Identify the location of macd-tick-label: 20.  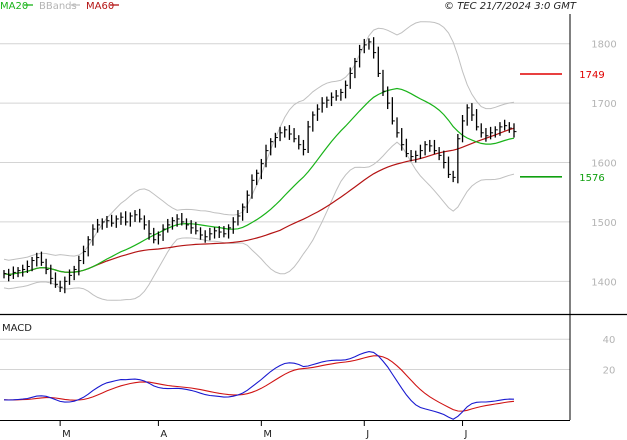
(609, 371).